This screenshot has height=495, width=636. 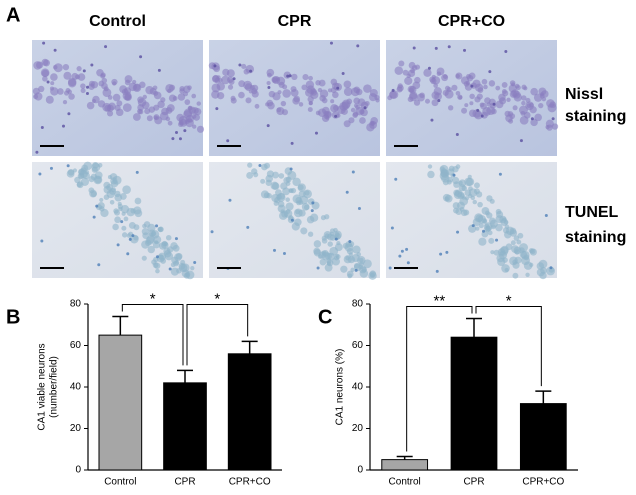 I want to click on bar, so click(x=185, y=426).